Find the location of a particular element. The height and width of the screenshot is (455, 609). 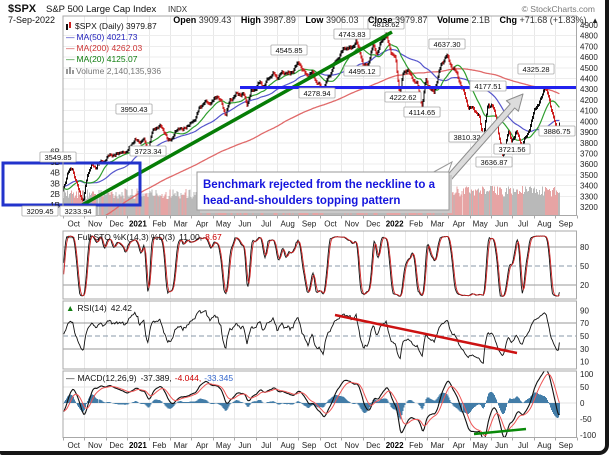

svg-text: 2022 is located at coordinates (395, 445).